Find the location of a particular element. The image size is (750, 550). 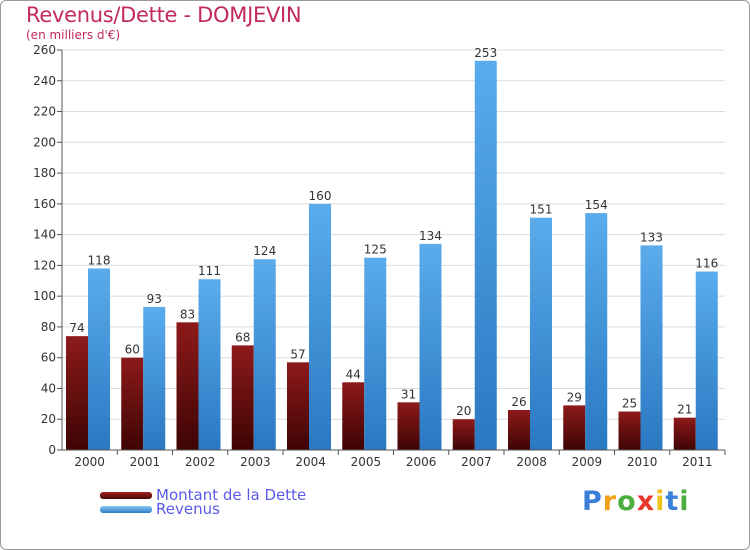

y-tick-label-0: 0 is located at coordinates (52, 450).